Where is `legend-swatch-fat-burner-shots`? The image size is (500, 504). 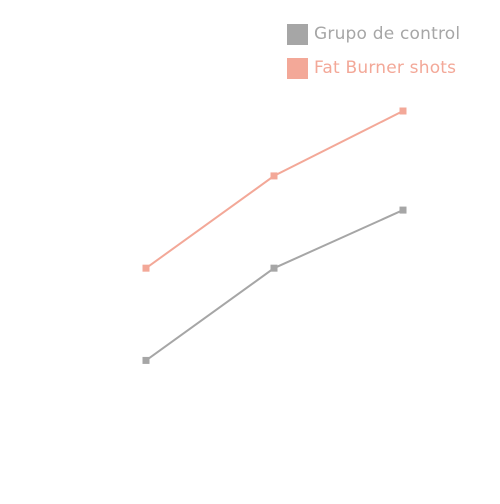 legend-swatch-fat-burner-shots is located at coordinates (297, 68).